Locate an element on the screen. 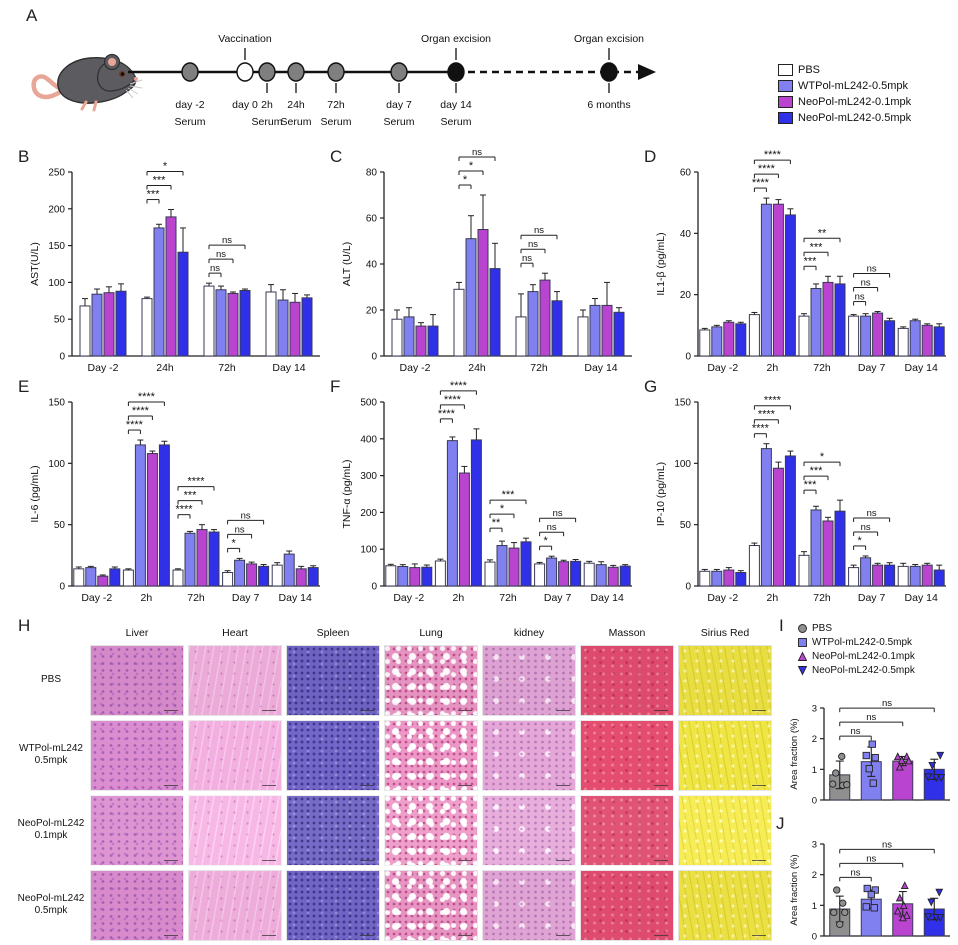  label: Area fraction (%) is located at coordinates (794, 889).